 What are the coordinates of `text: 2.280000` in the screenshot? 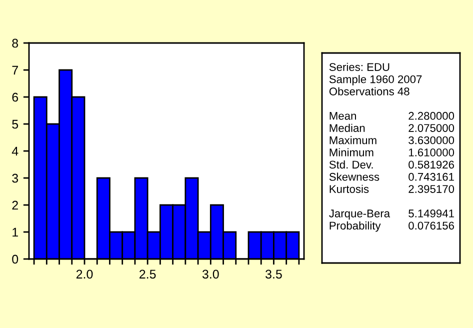 It's located at (431, 116).